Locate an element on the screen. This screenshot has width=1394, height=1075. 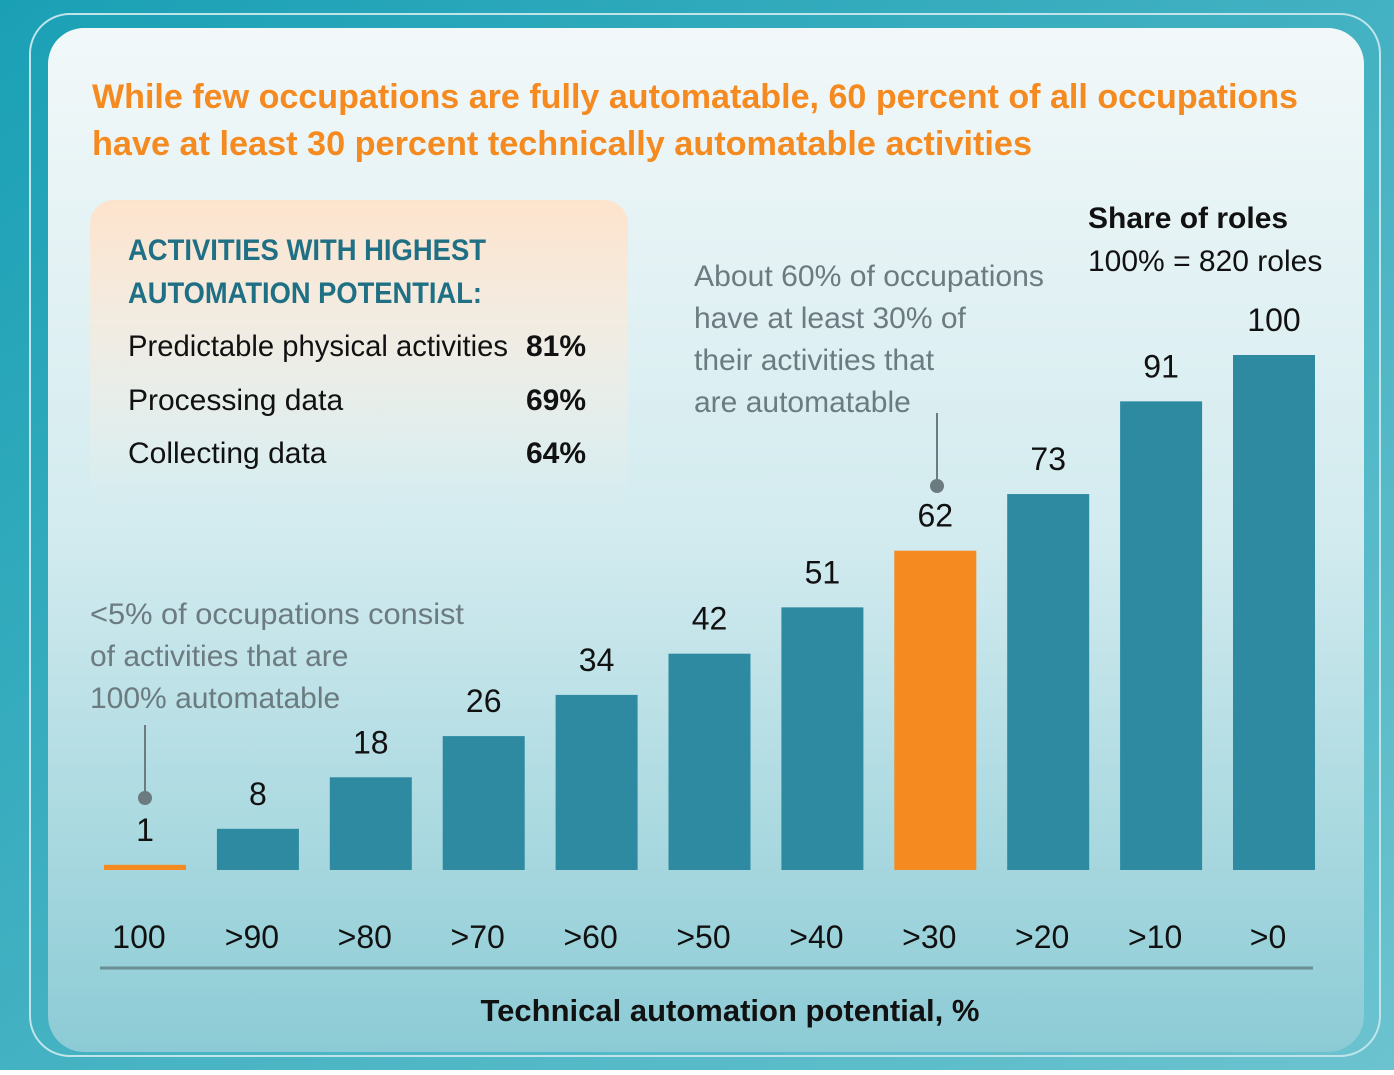
value-label: 91 is located at coordinates (1161, 366).